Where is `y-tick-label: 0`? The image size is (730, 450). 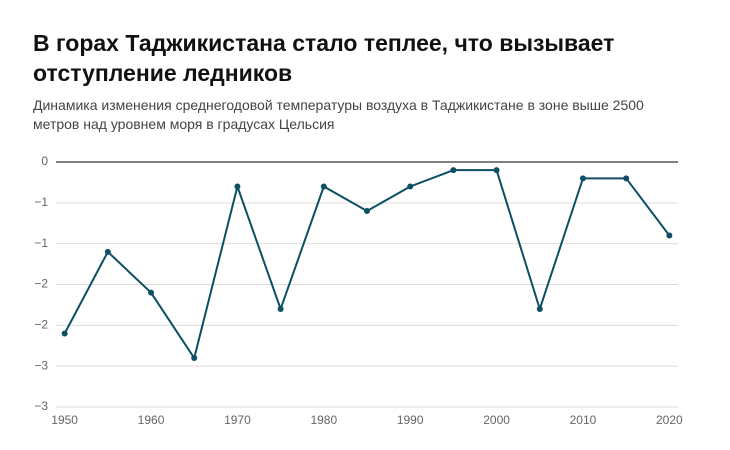
y-tick-label: 0 is located at coordinates (44, 161).